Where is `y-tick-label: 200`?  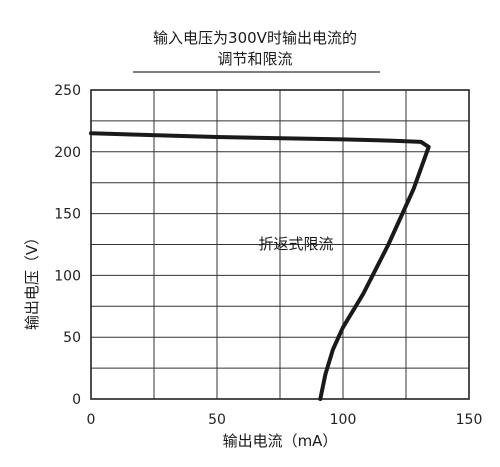
y-tick-label: 200 is located at coordinates (67, 153).